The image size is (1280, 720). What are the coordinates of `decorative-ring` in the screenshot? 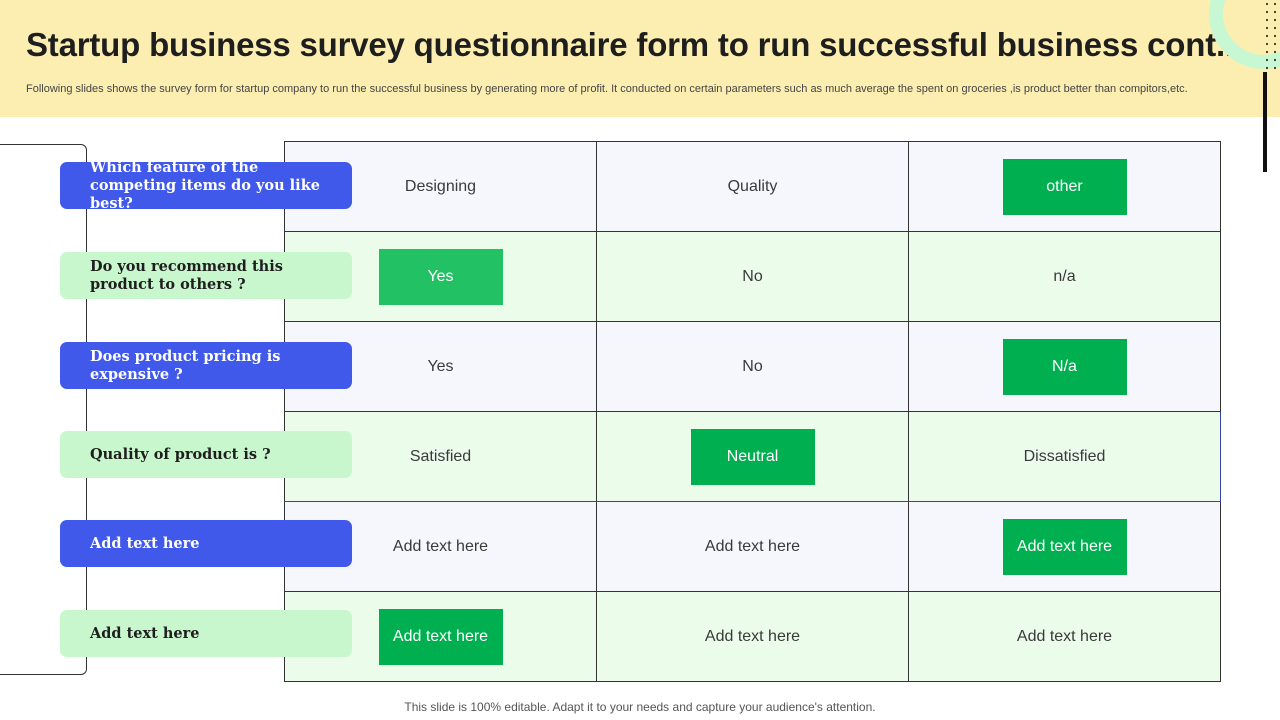 It's located at (1244, 34).